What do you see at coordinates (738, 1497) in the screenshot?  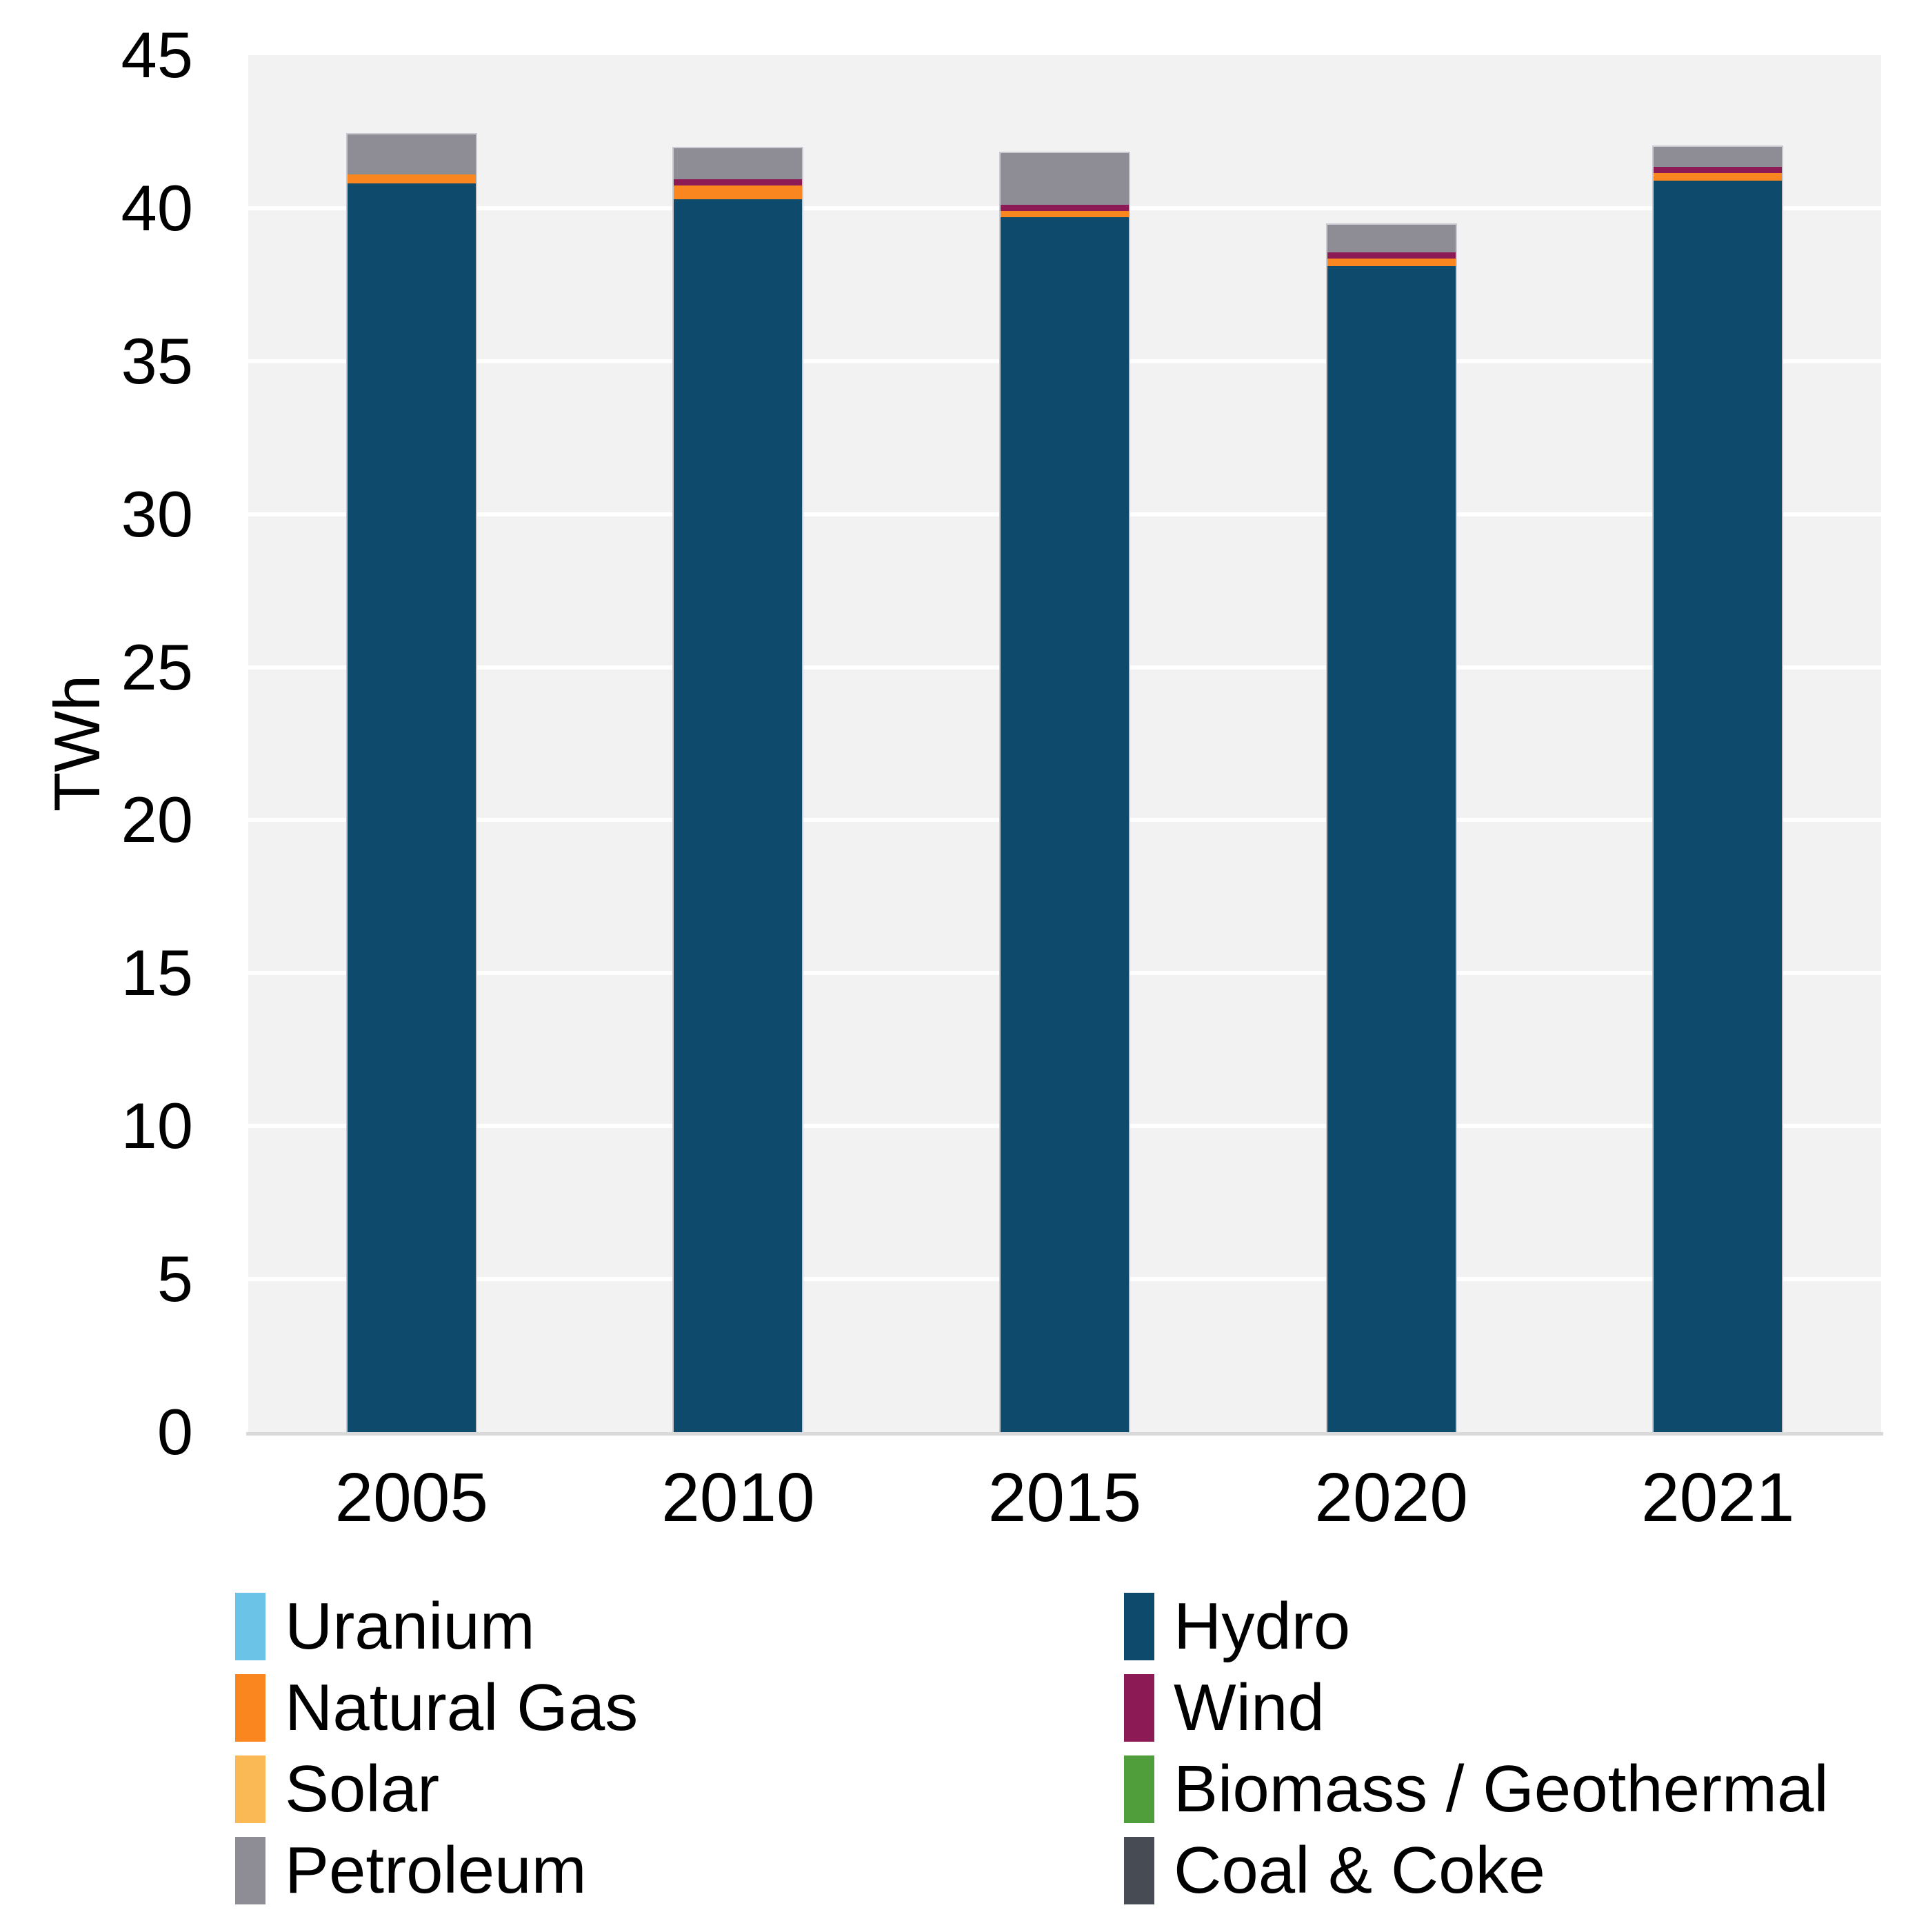 I see `x-tick-label: 2010` at bounding box center [738, 1497].